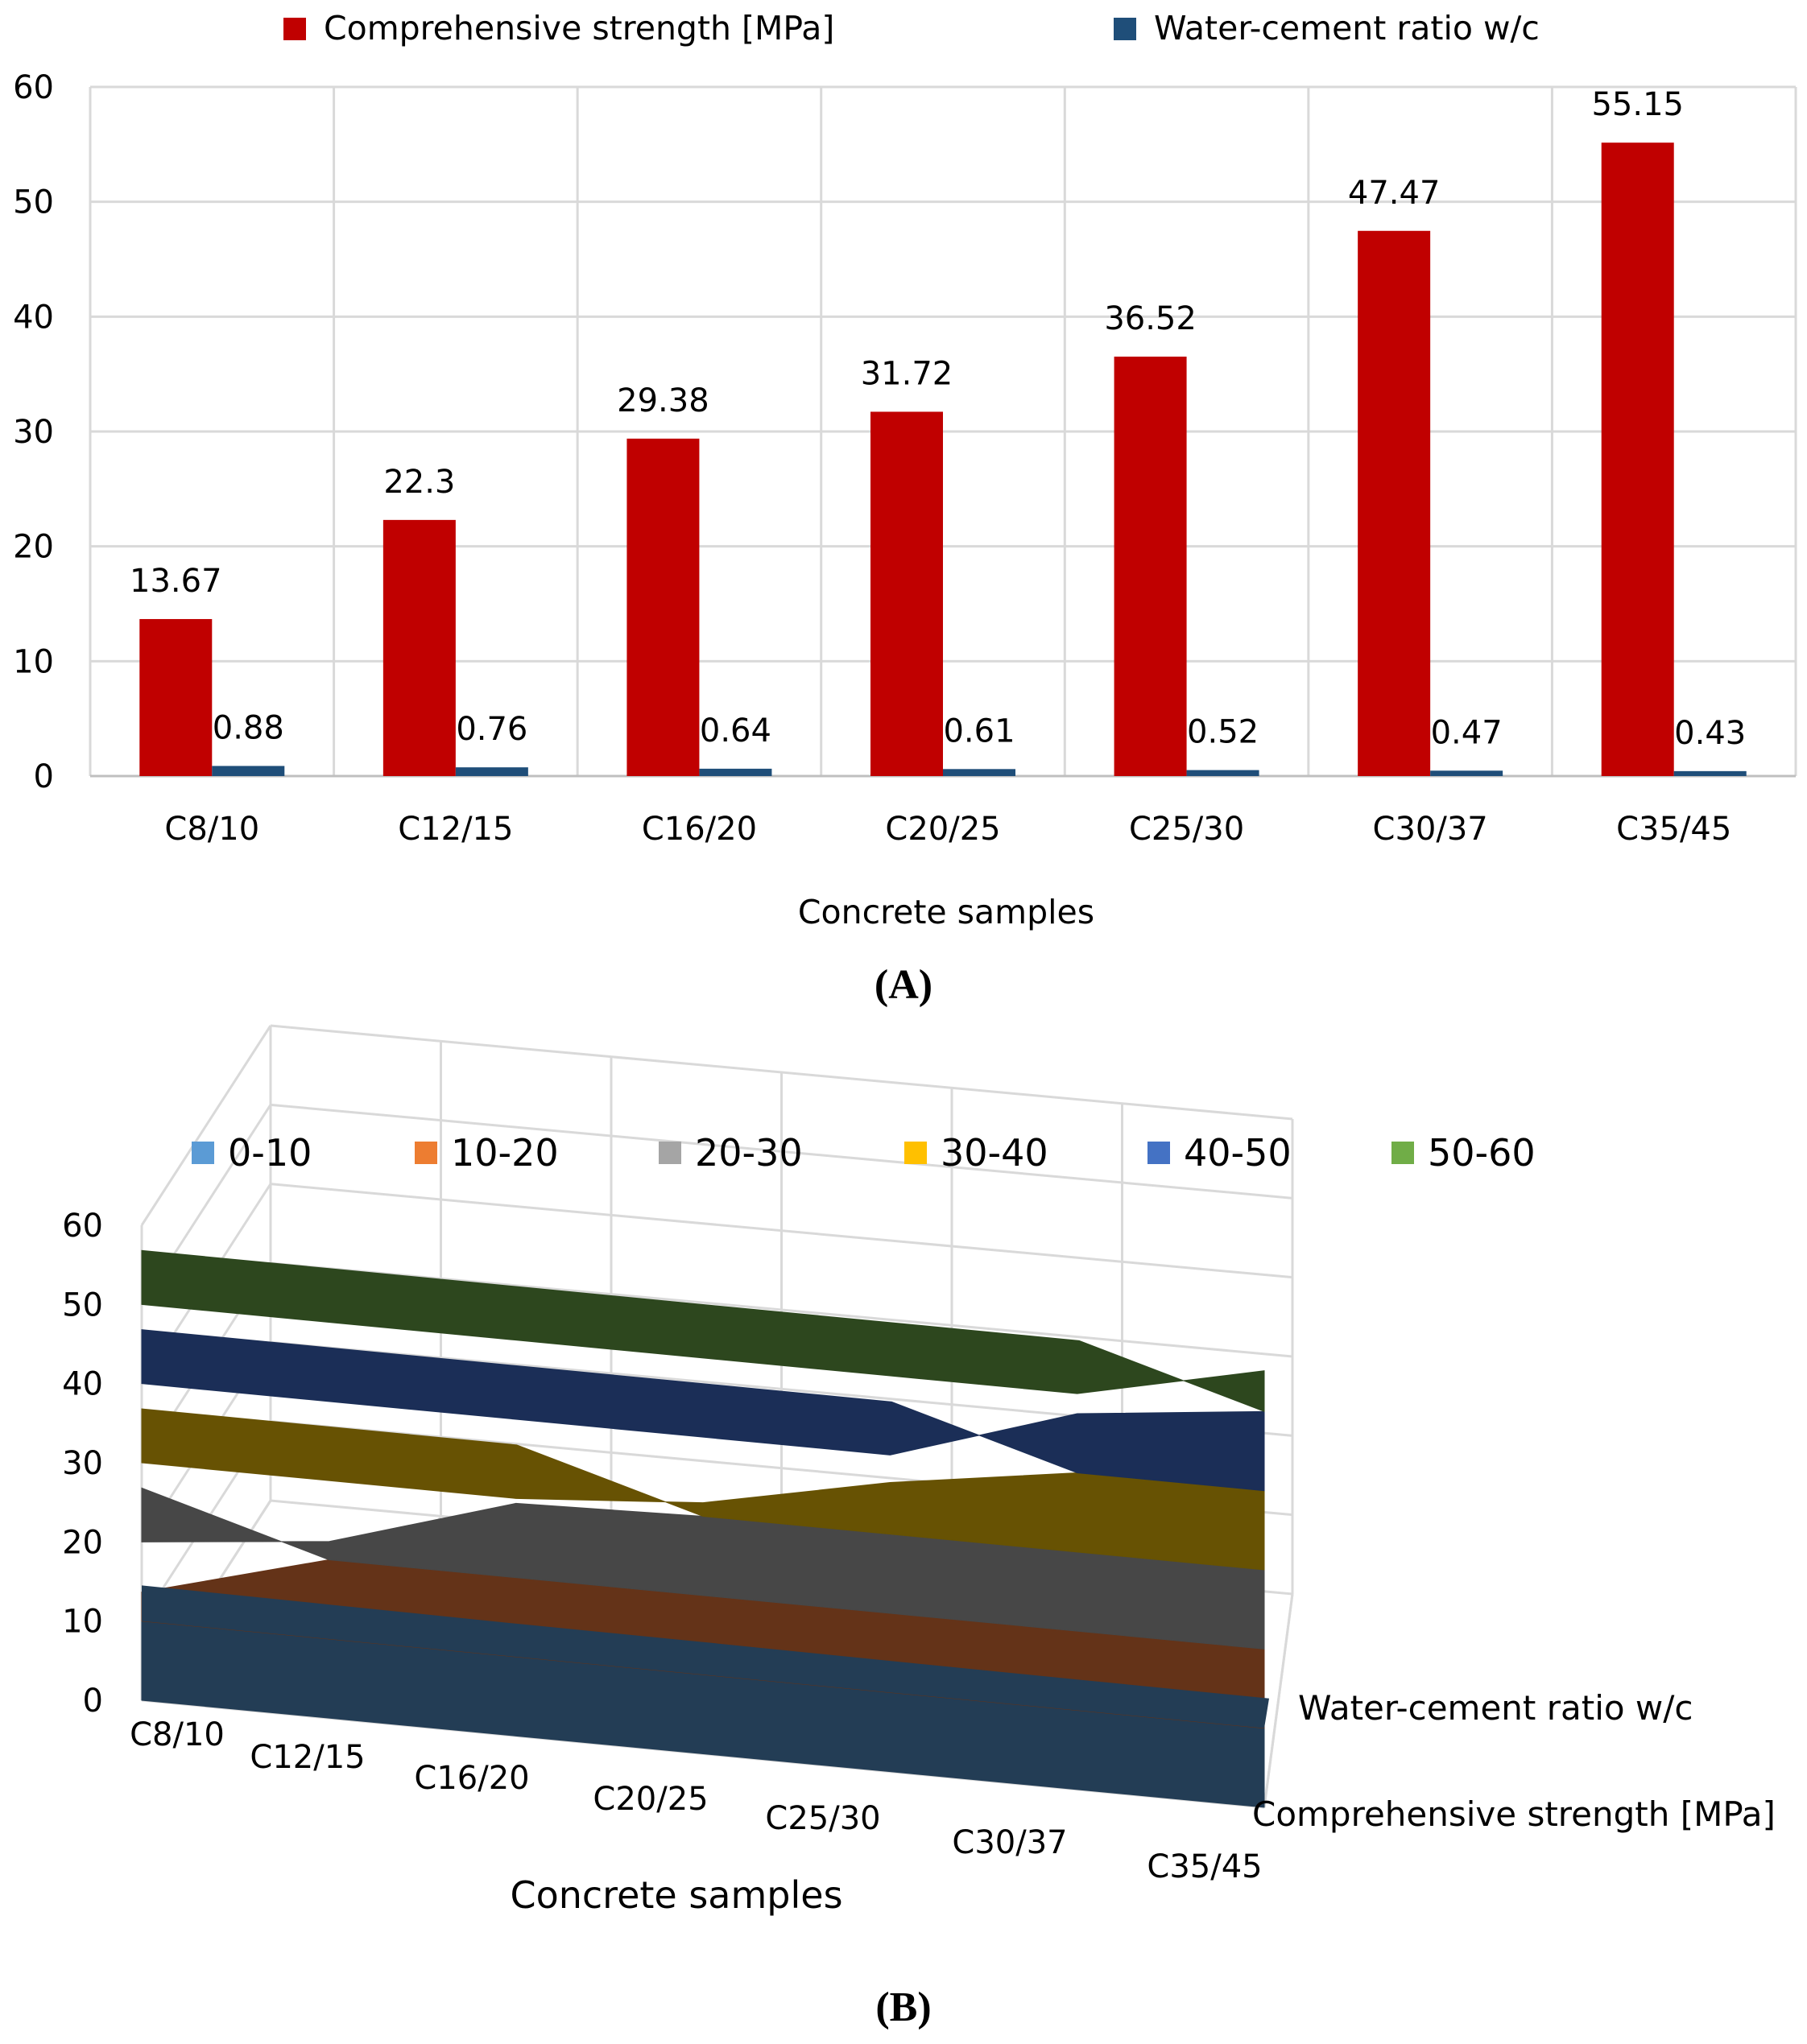 Image resolution: width=1807 pixels, height=2044 pixels. What do you see at coordinates (93, 1702) in the screenshot?
I see `z-tick-label: 0` at bounding box center [93, 1702].